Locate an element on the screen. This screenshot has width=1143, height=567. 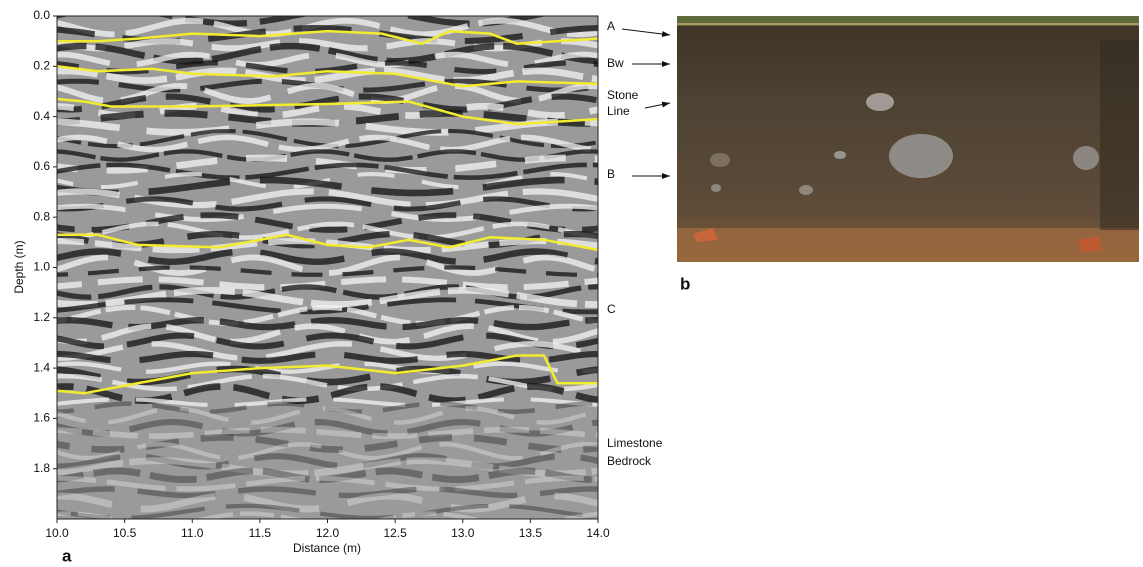
y-tick-label: 0.0 is located at coordinates (41, 15).